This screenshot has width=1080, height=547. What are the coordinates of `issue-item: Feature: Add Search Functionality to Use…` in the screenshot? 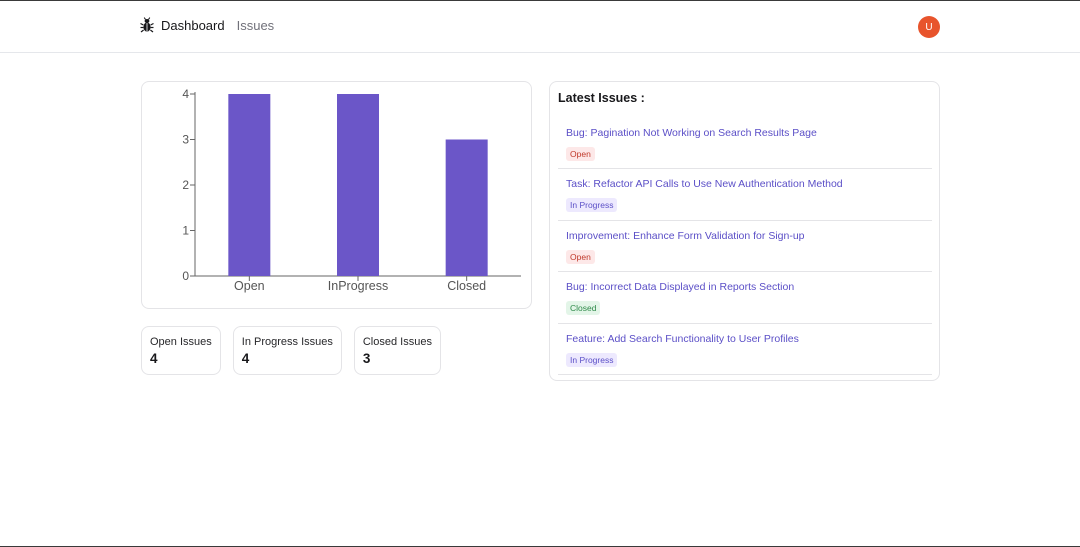 It's located at (745, 349).